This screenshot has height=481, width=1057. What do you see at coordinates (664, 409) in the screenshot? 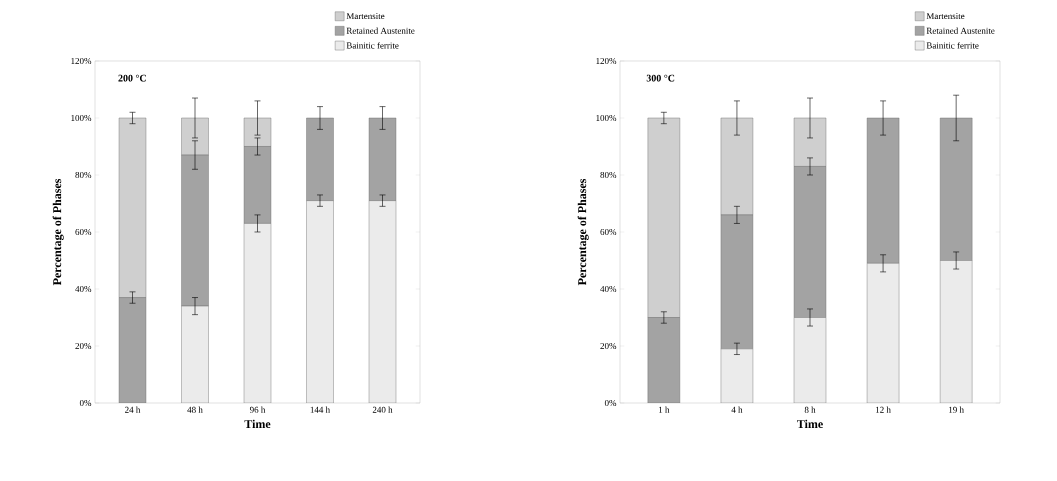
I see `x-tick-label: 1 h` at bounding box center [664, 409].